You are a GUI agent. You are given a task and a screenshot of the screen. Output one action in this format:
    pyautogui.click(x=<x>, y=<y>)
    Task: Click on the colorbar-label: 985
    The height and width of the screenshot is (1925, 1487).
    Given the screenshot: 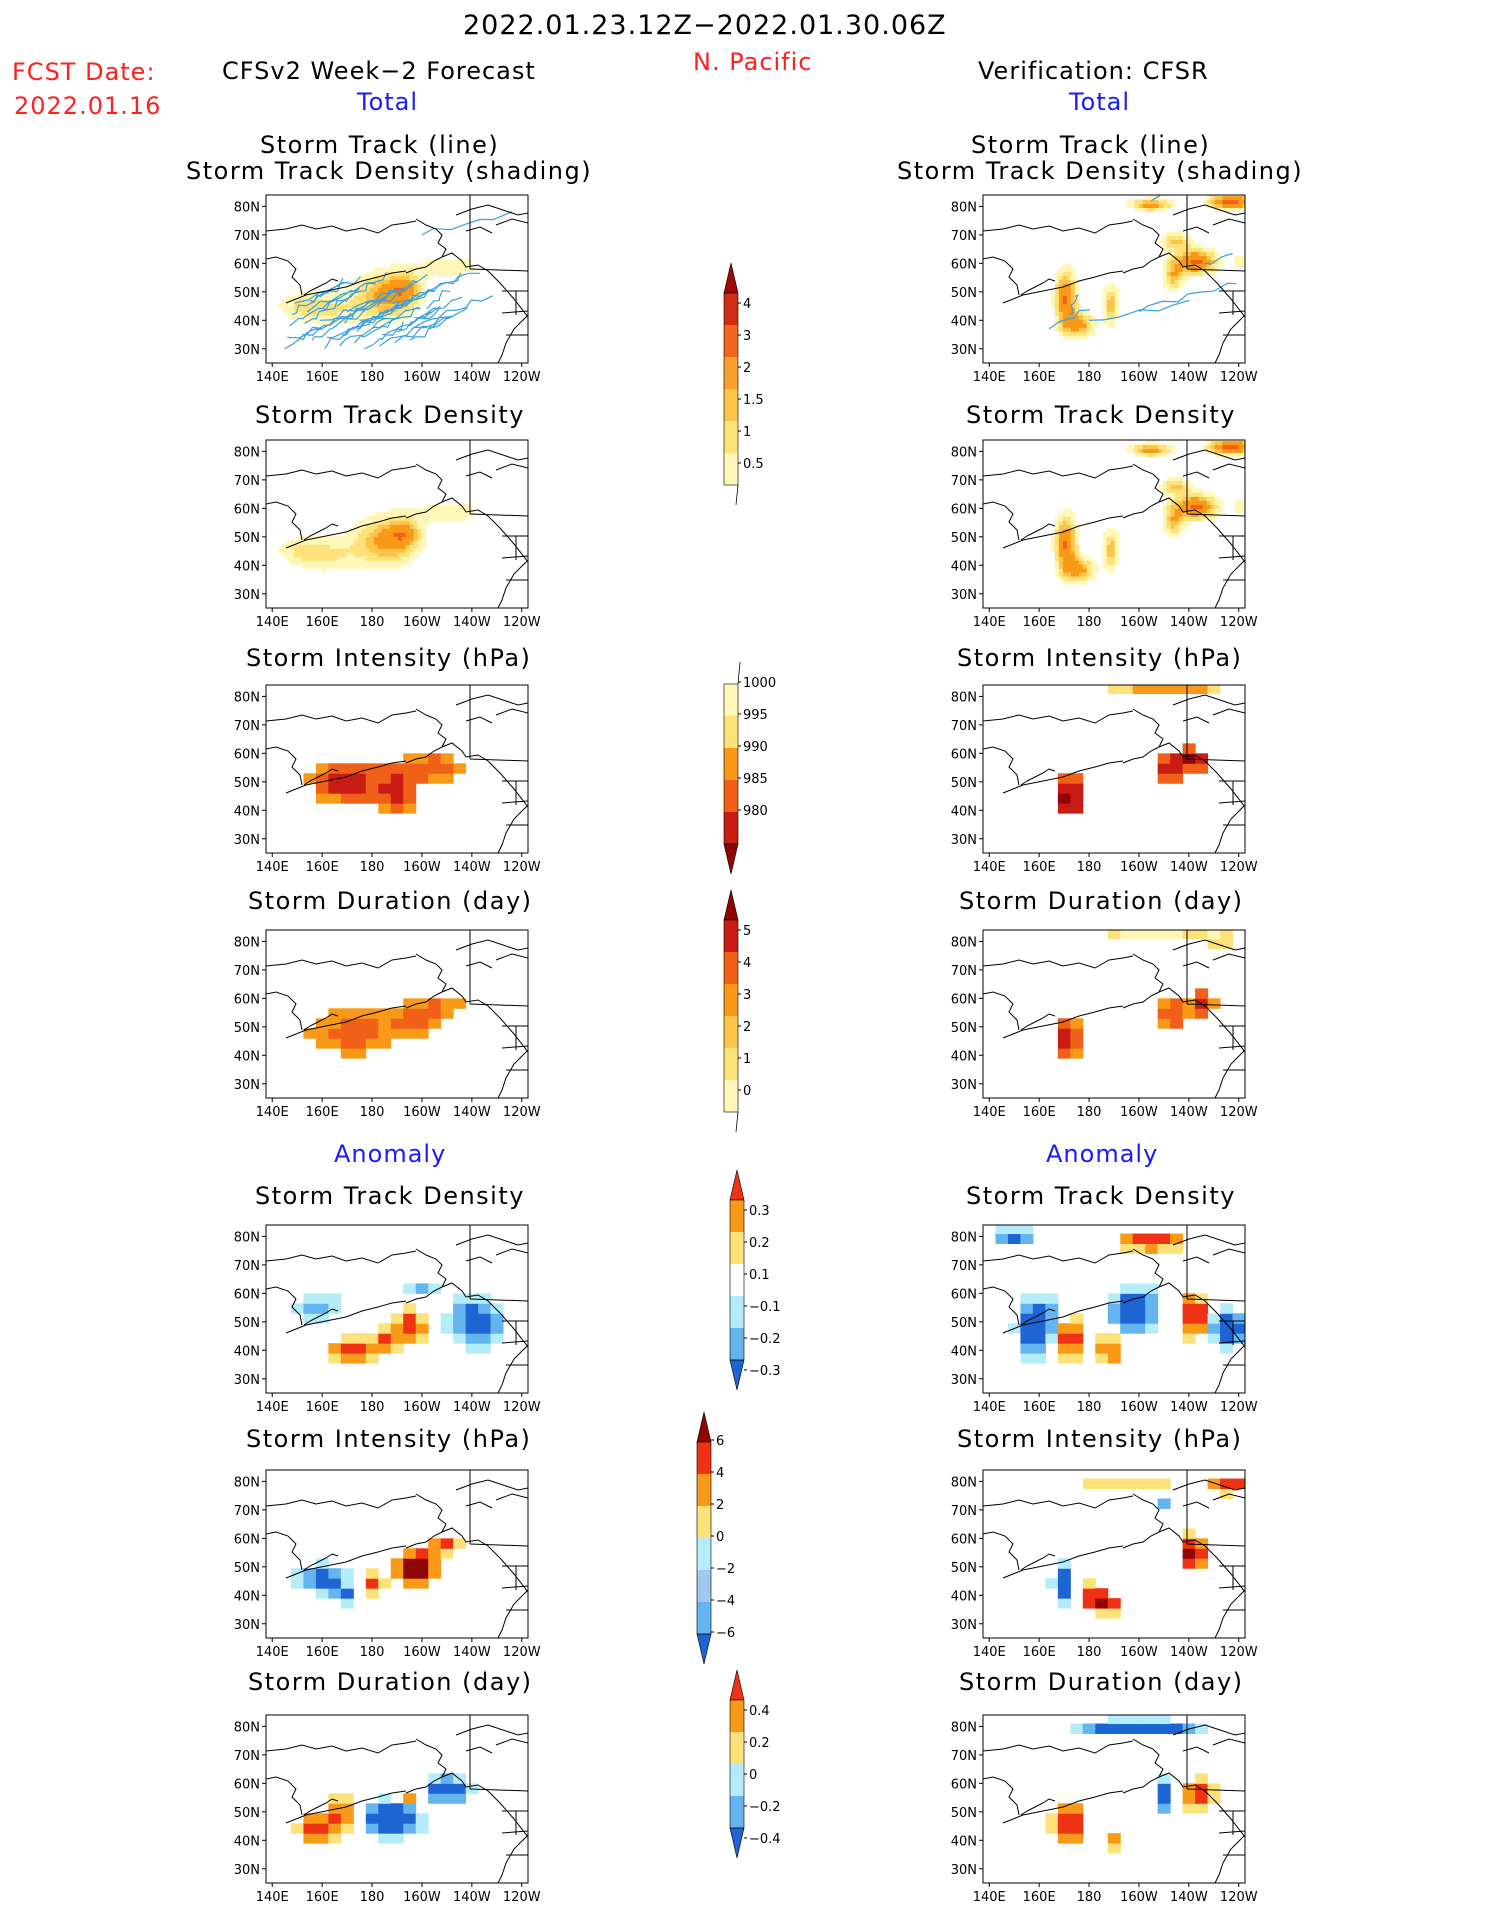 What is the action you would take?
    pyautogui.click(x=755, y=779)
    